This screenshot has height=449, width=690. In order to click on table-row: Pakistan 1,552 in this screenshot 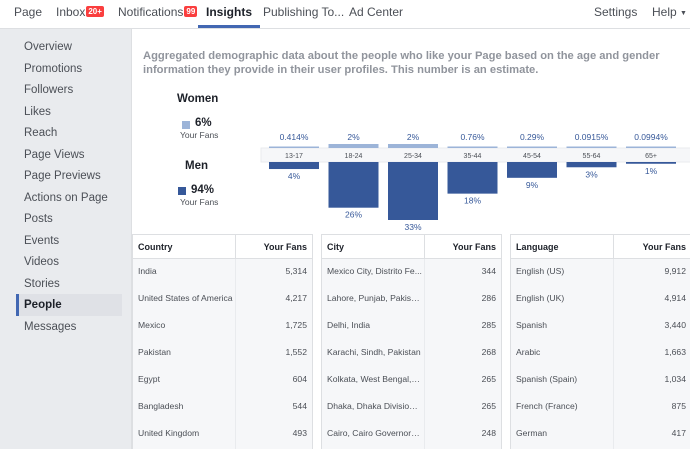, I will do `click(222, 353)`.